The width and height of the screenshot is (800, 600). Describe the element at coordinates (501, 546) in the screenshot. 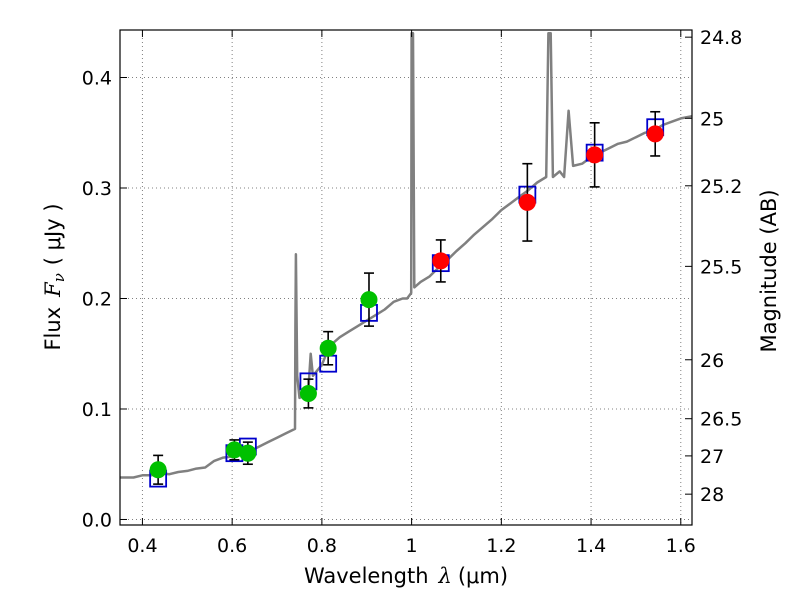

I see `x-tick-label: 1.2` at that location.